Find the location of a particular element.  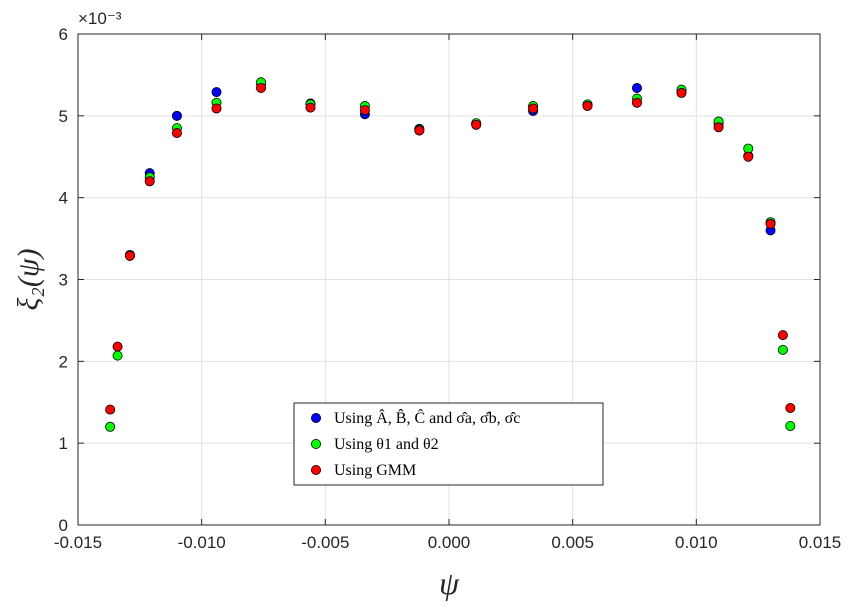

legend-label-series-3: Using GMM is located at coordinates (375, 470).